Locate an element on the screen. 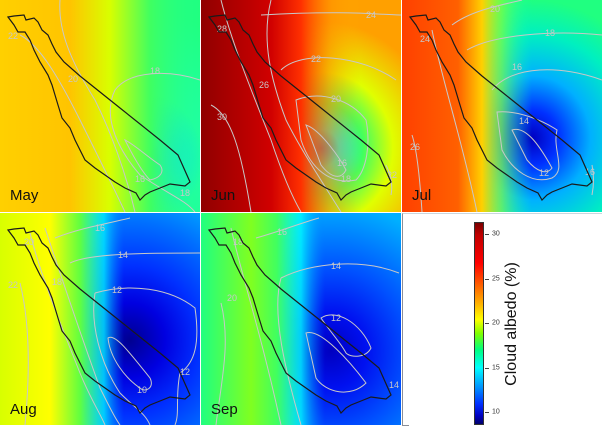  colorbar-tick-label: 10 is located at coordinates (496, 412).